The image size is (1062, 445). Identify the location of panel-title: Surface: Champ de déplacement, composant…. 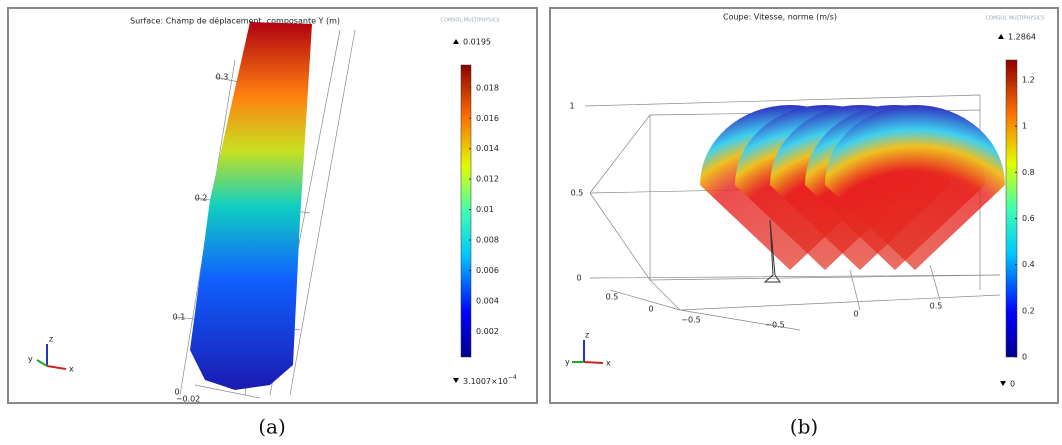
(235, 21).